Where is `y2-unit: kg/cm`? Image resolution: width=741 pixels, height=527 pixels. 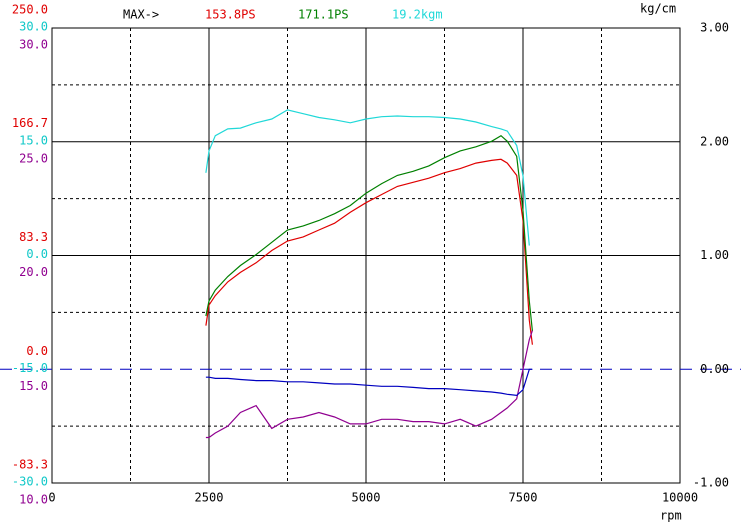 y2-unit: kg/cm is located at coordinates (658, 9).